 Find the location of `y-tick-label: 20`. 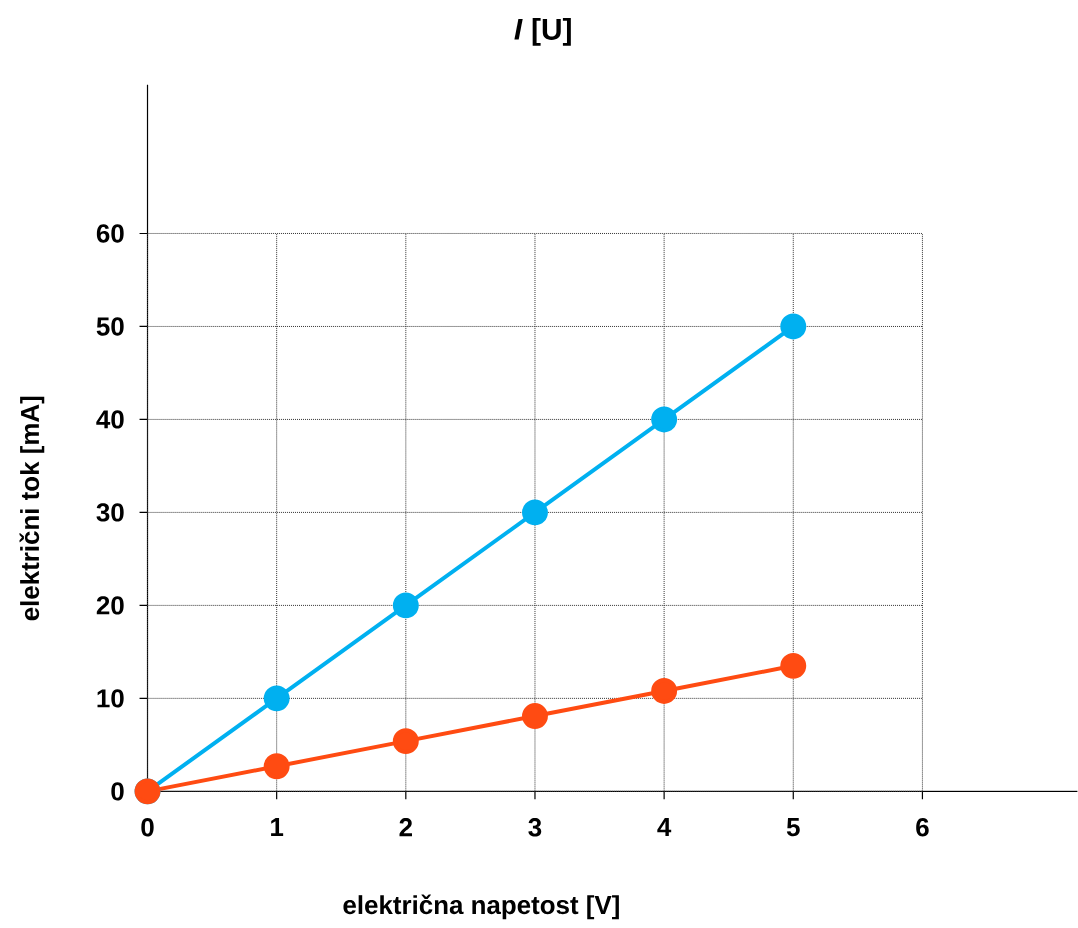

y-tick-label: 20 is located at coordinates (110, 605).